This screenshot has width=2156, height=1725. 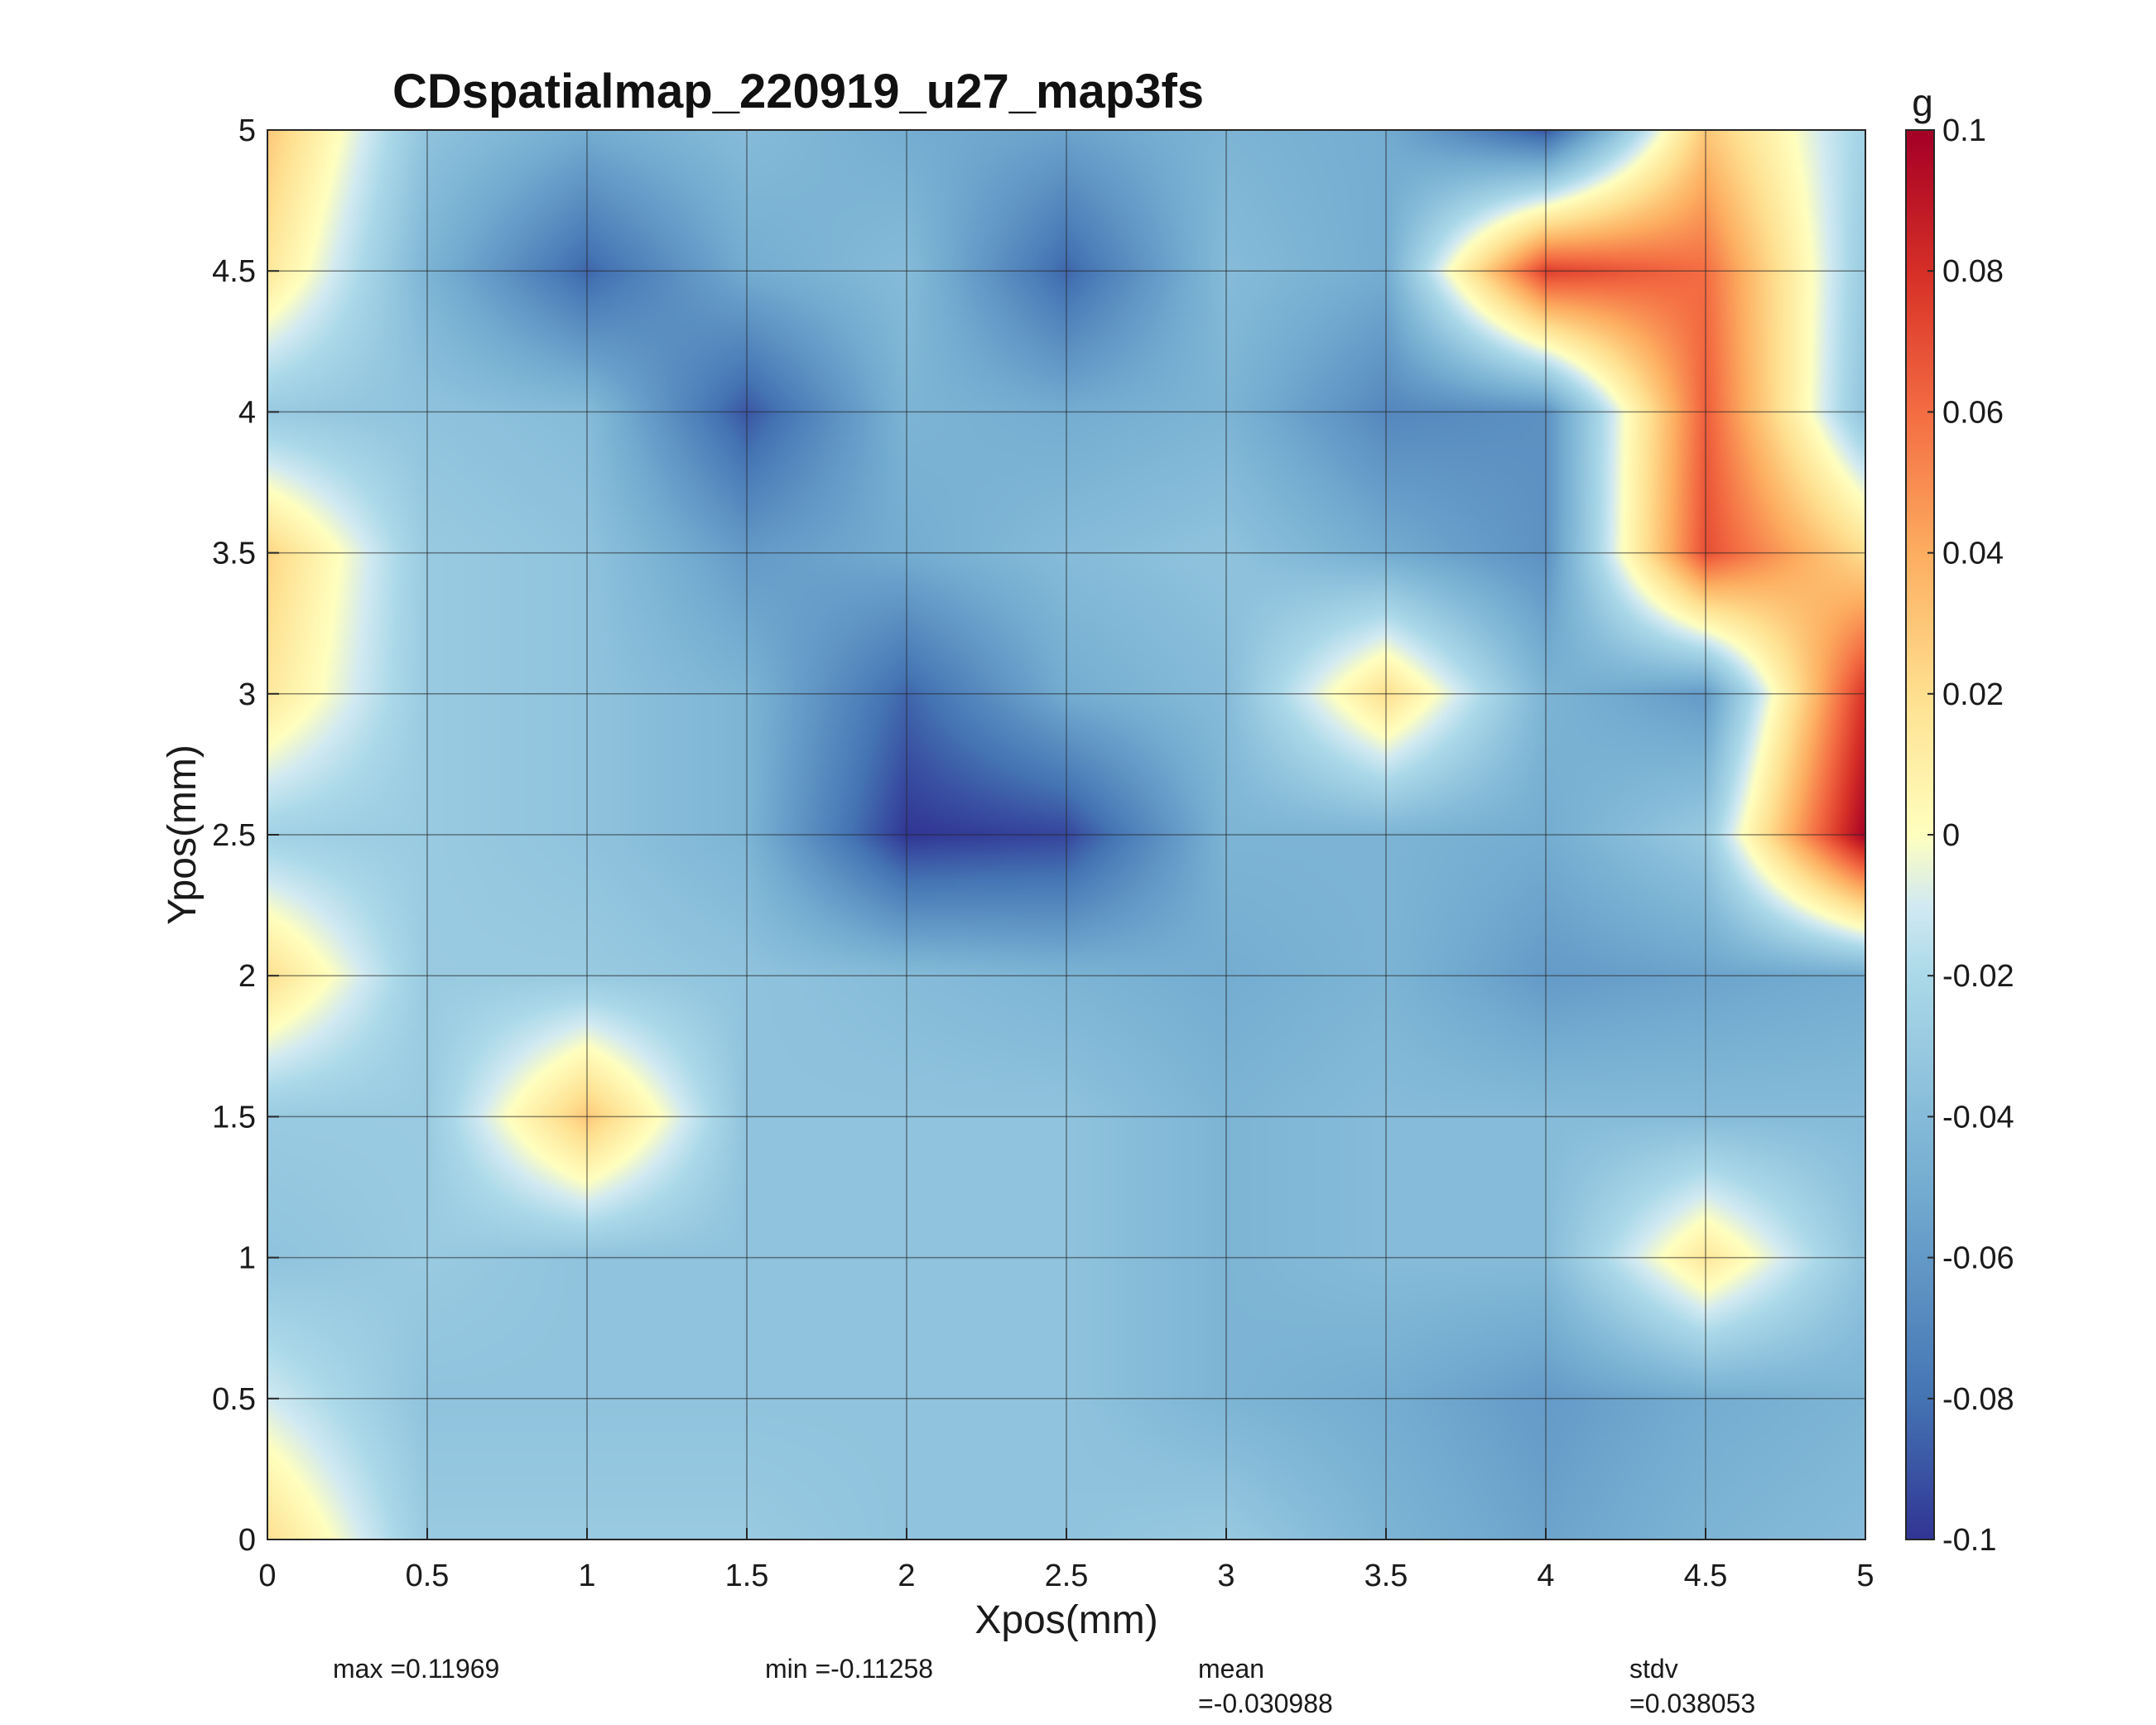 I want to click on y-tick-label: 1, so click(x=247, y=1258).